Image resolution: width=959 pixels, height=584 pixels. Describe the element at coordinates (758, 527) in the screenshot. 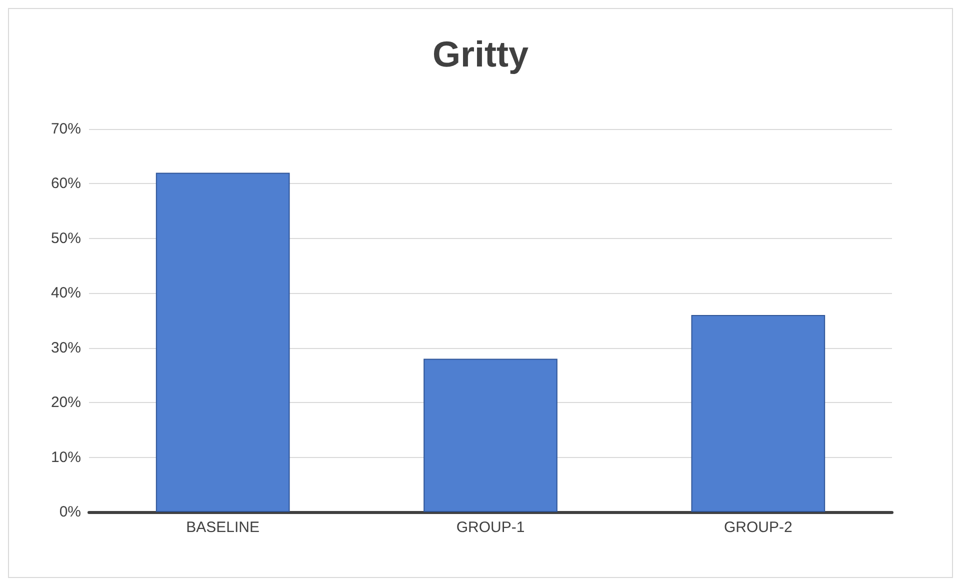

I see `x-tick-label: GROUP-2` at that location.